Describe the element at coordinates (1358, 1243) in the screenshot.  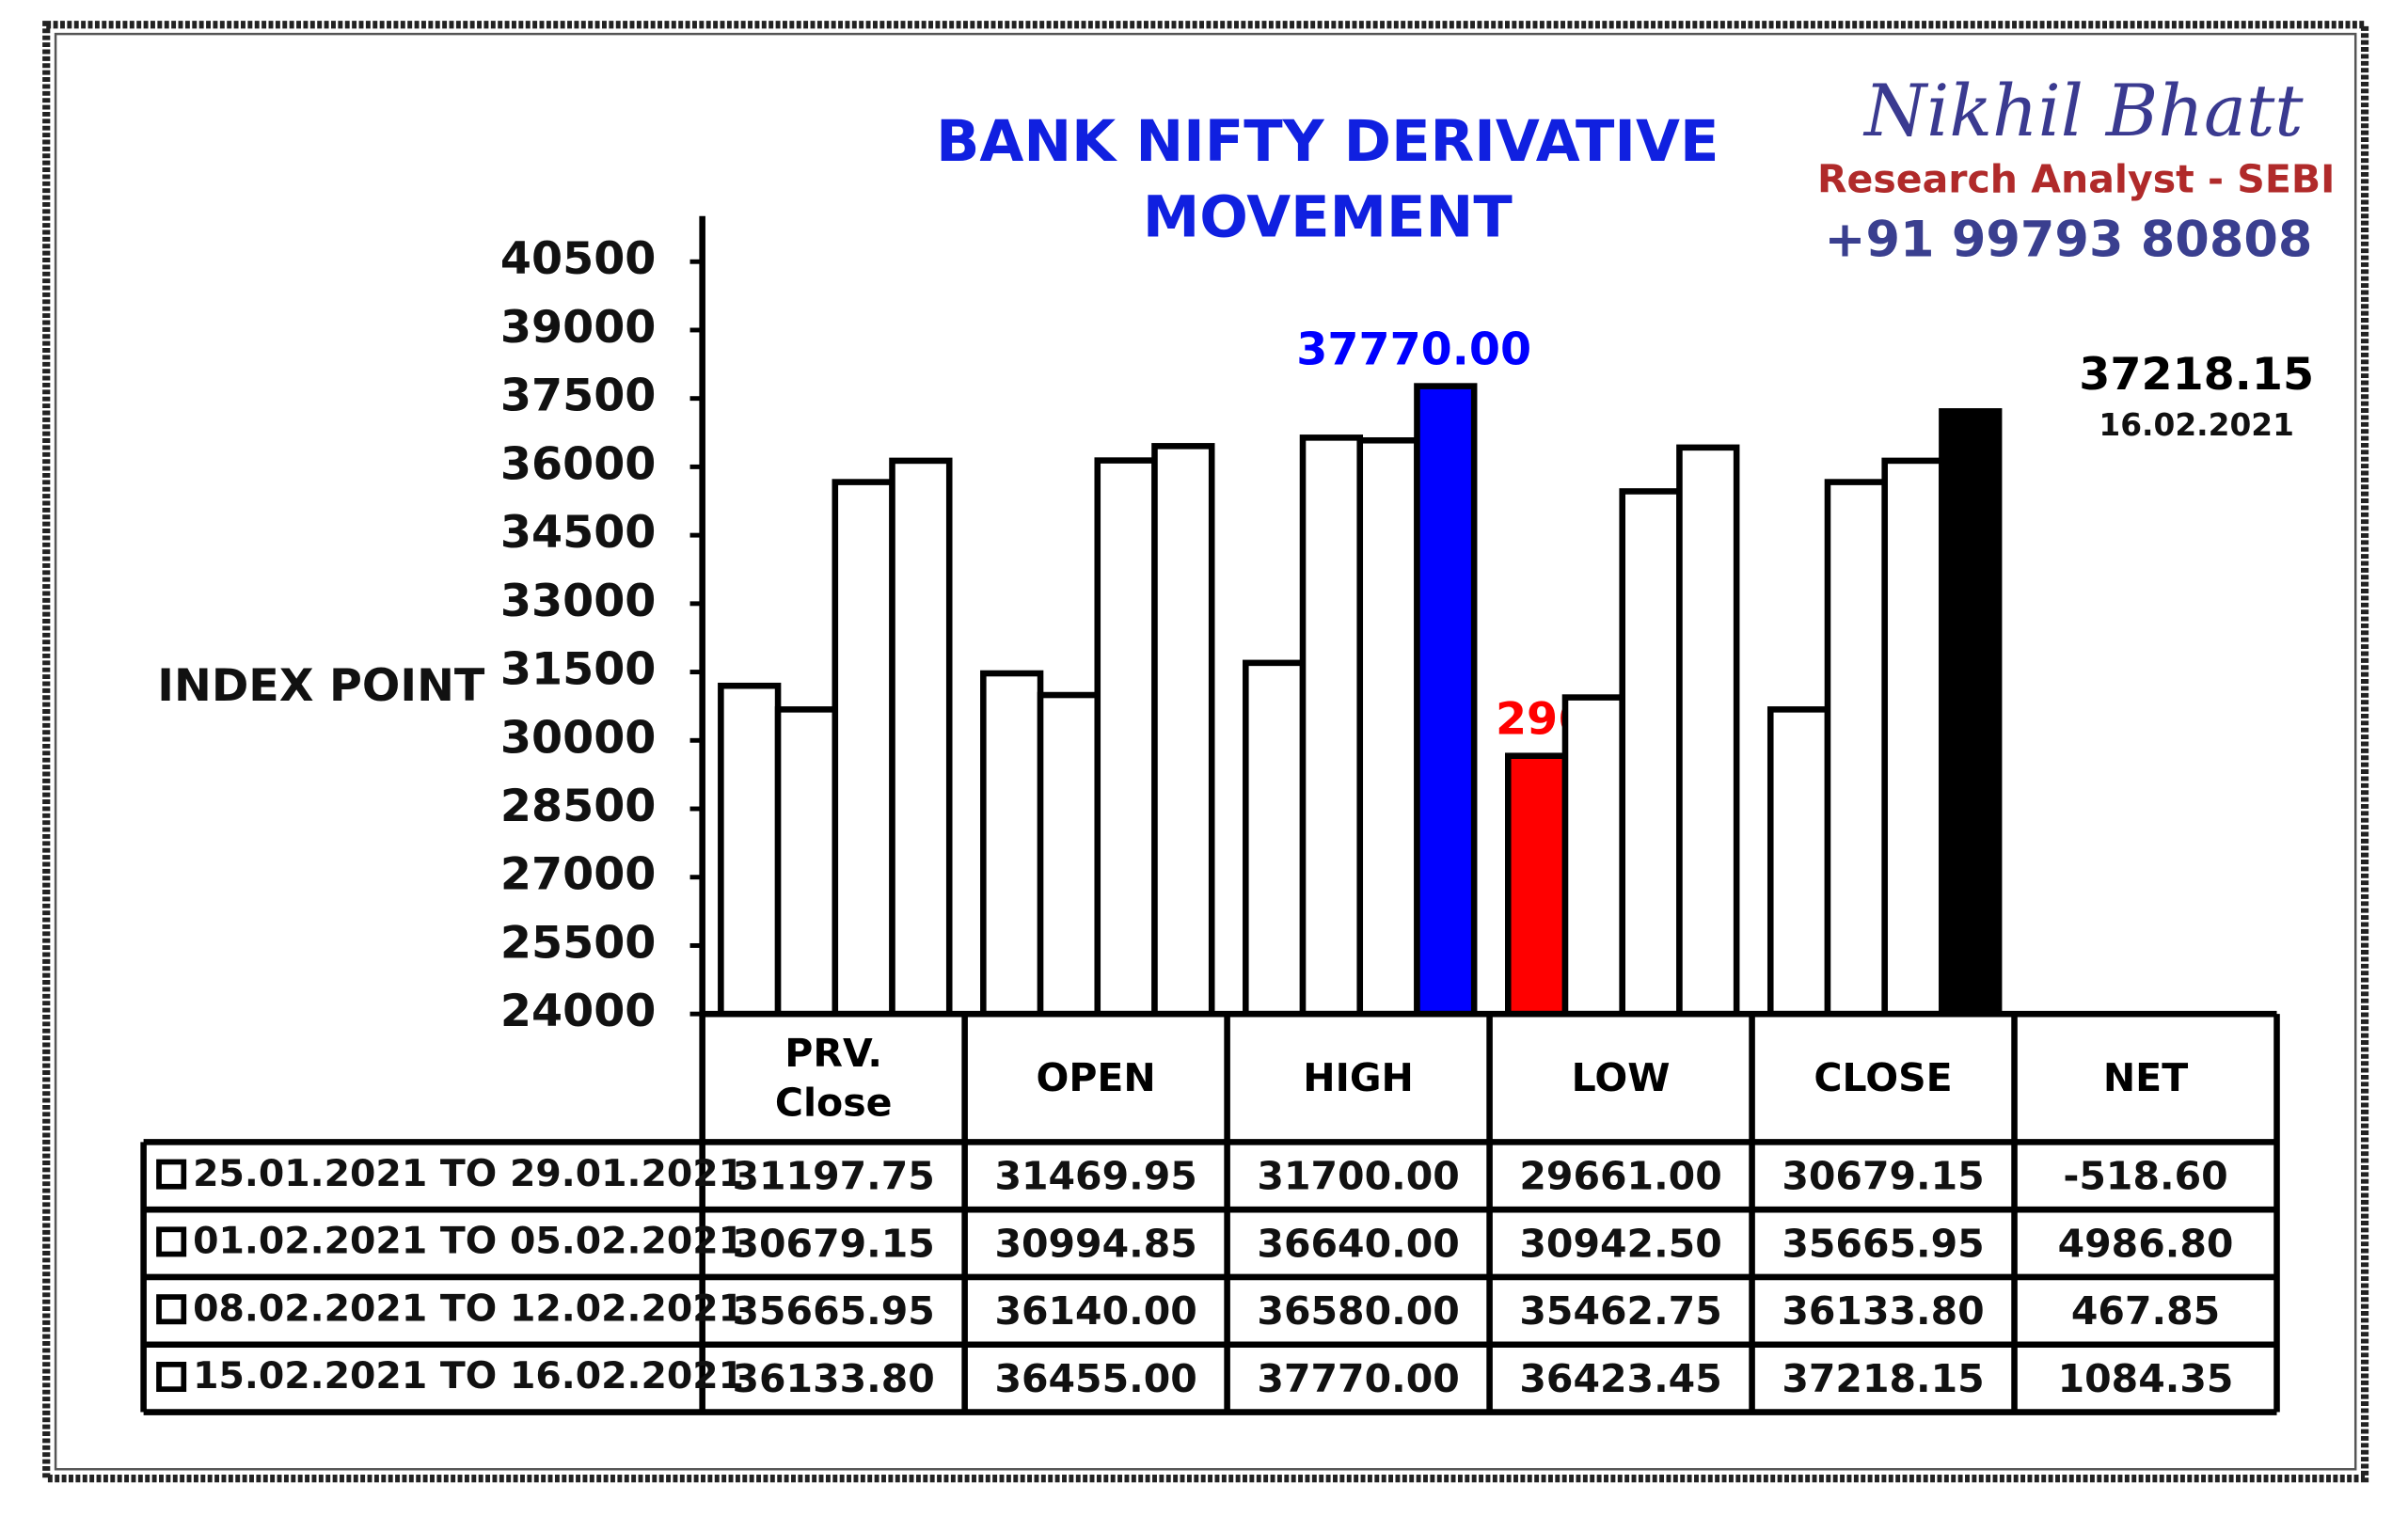
I see `table-cell: 36640.00` at that location.